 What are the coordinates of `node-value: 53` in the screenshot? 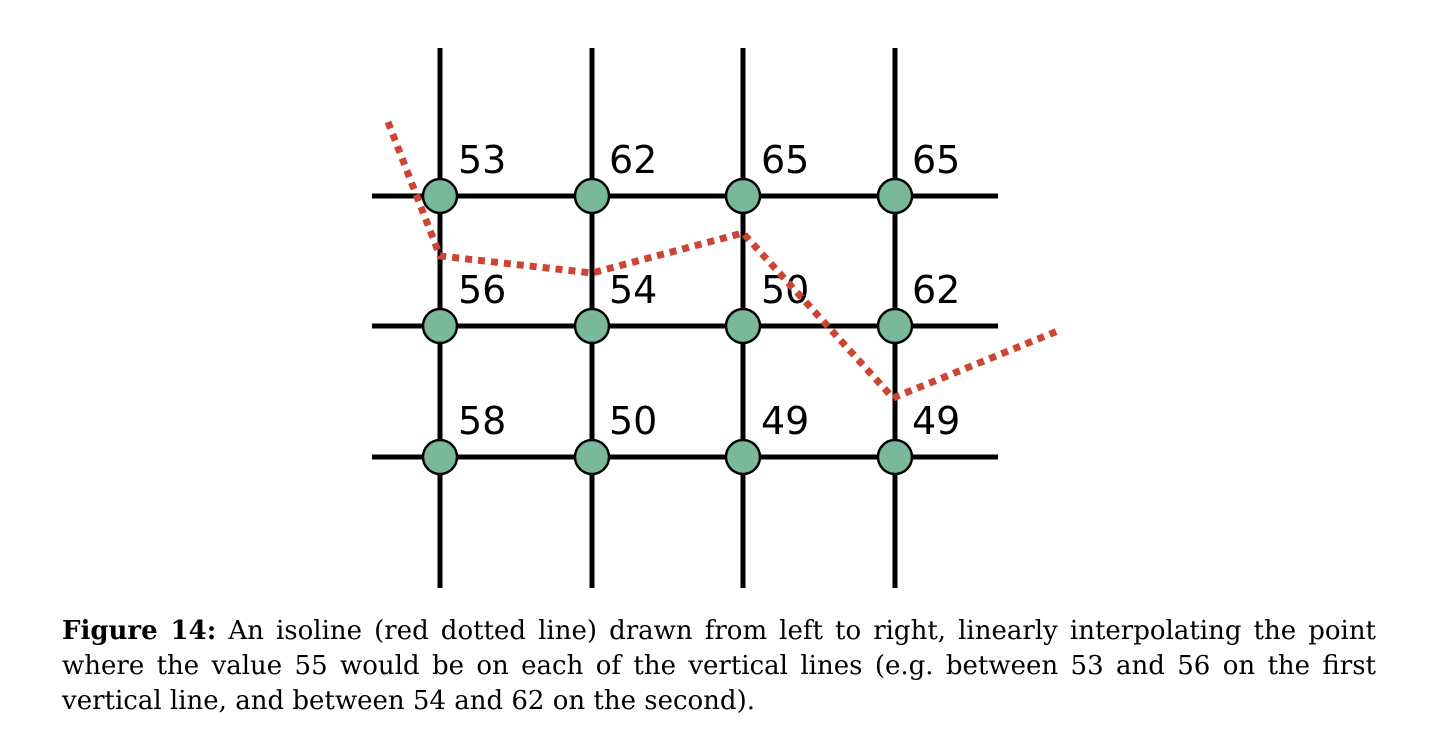 It's located at (482, 160).